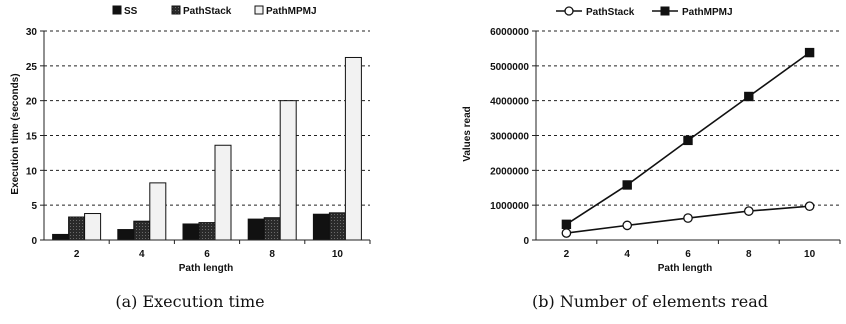 This screenshot has height=324, width=846. Describe the element at coordinates (509, 171) in the screenshot. I see `y-tick-label: 2000000` at that location.